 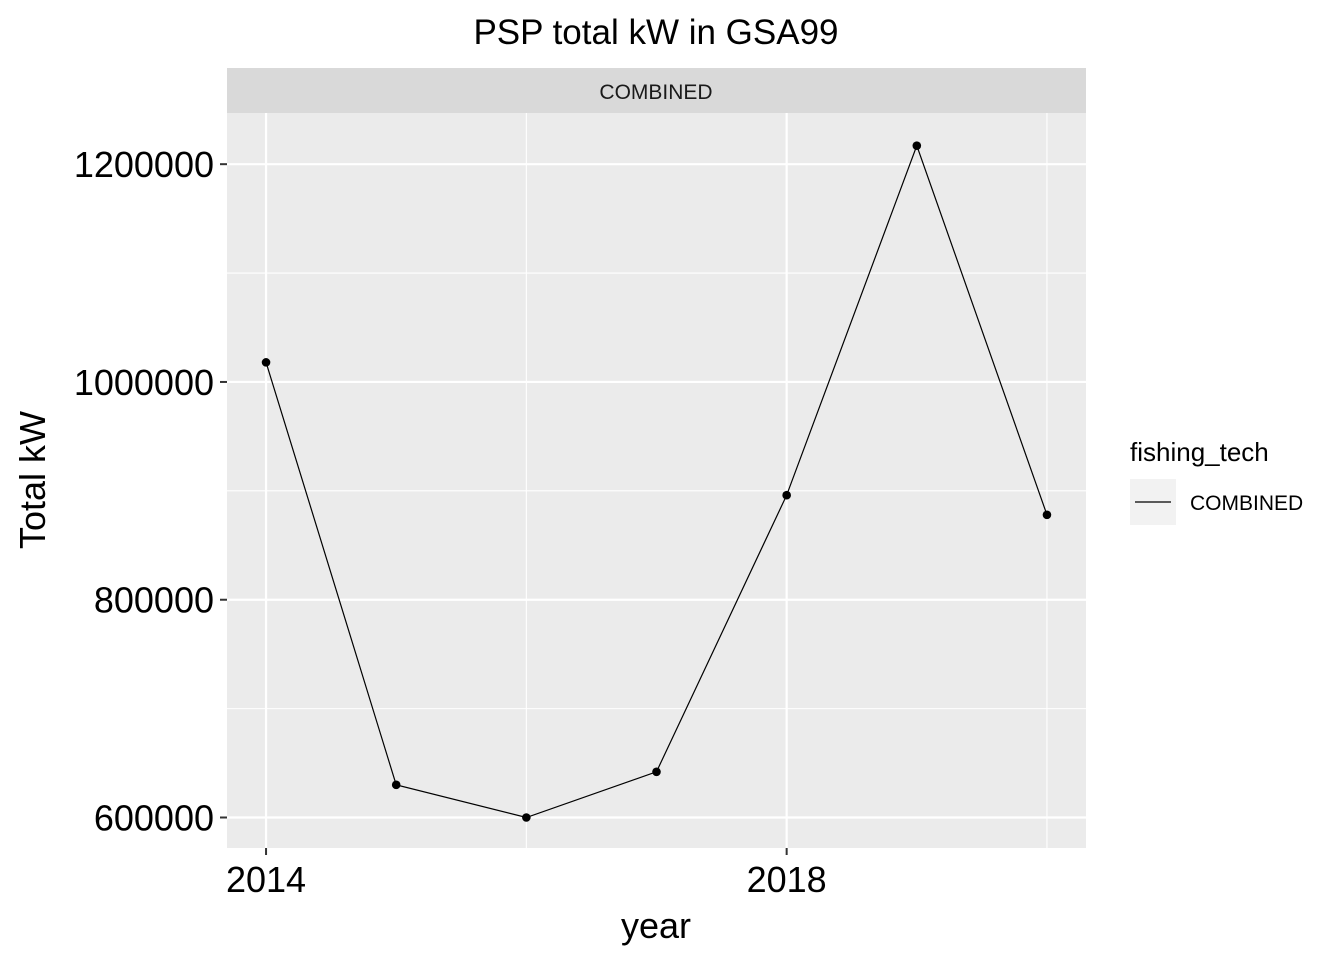 I want to click on legend: fishing_tech COMBINED, so click(x=1216, y=481).